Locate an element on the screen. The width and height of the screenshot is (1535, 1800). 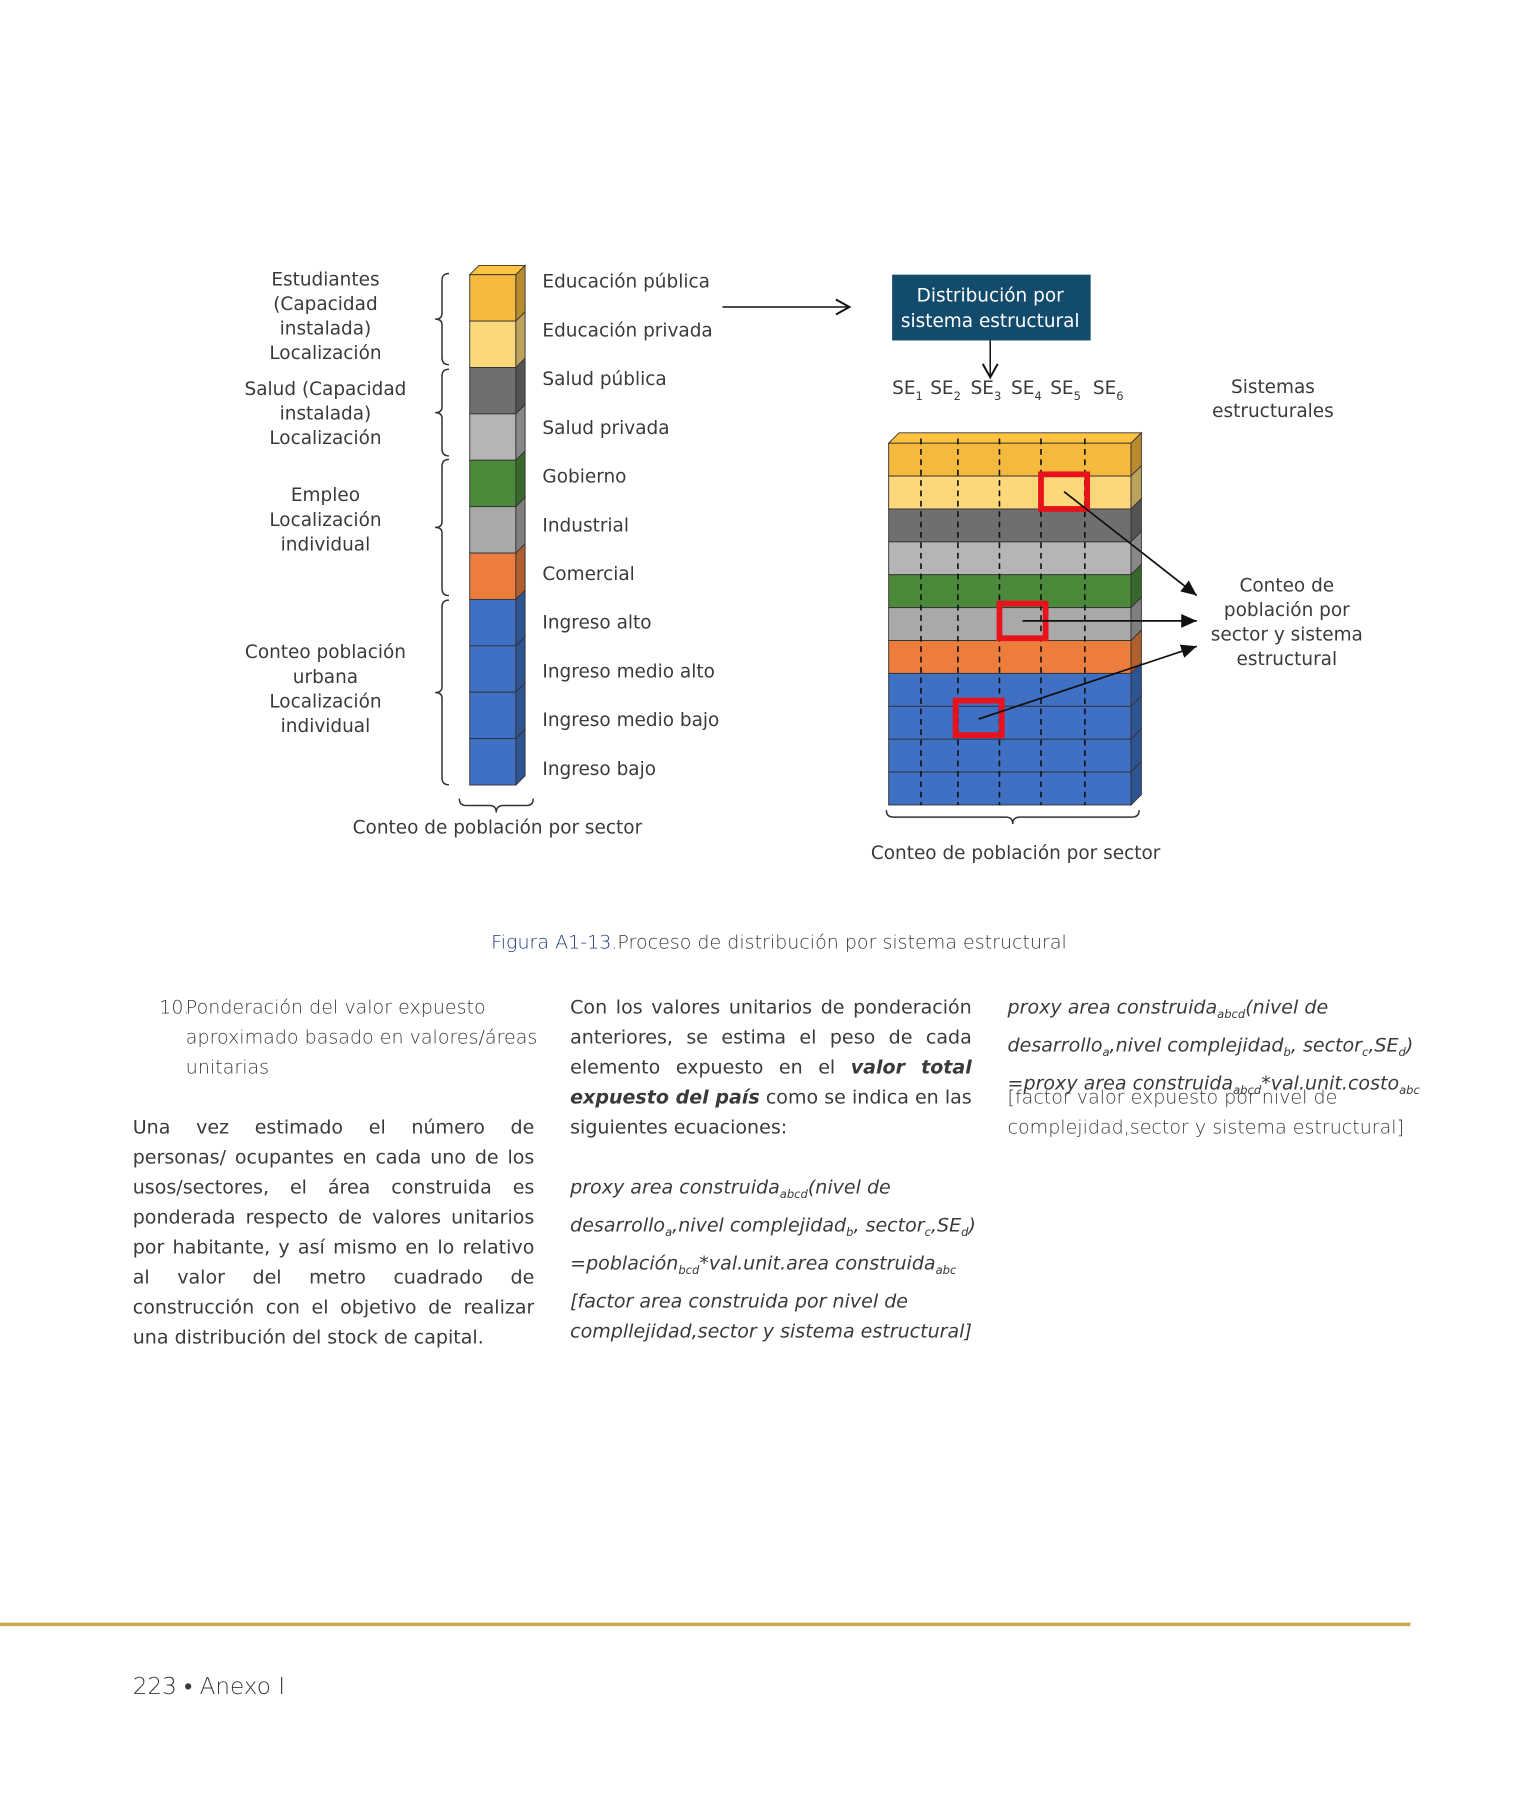
equation-text: ,nivel complejidad is located at coordinates (759, 1225).